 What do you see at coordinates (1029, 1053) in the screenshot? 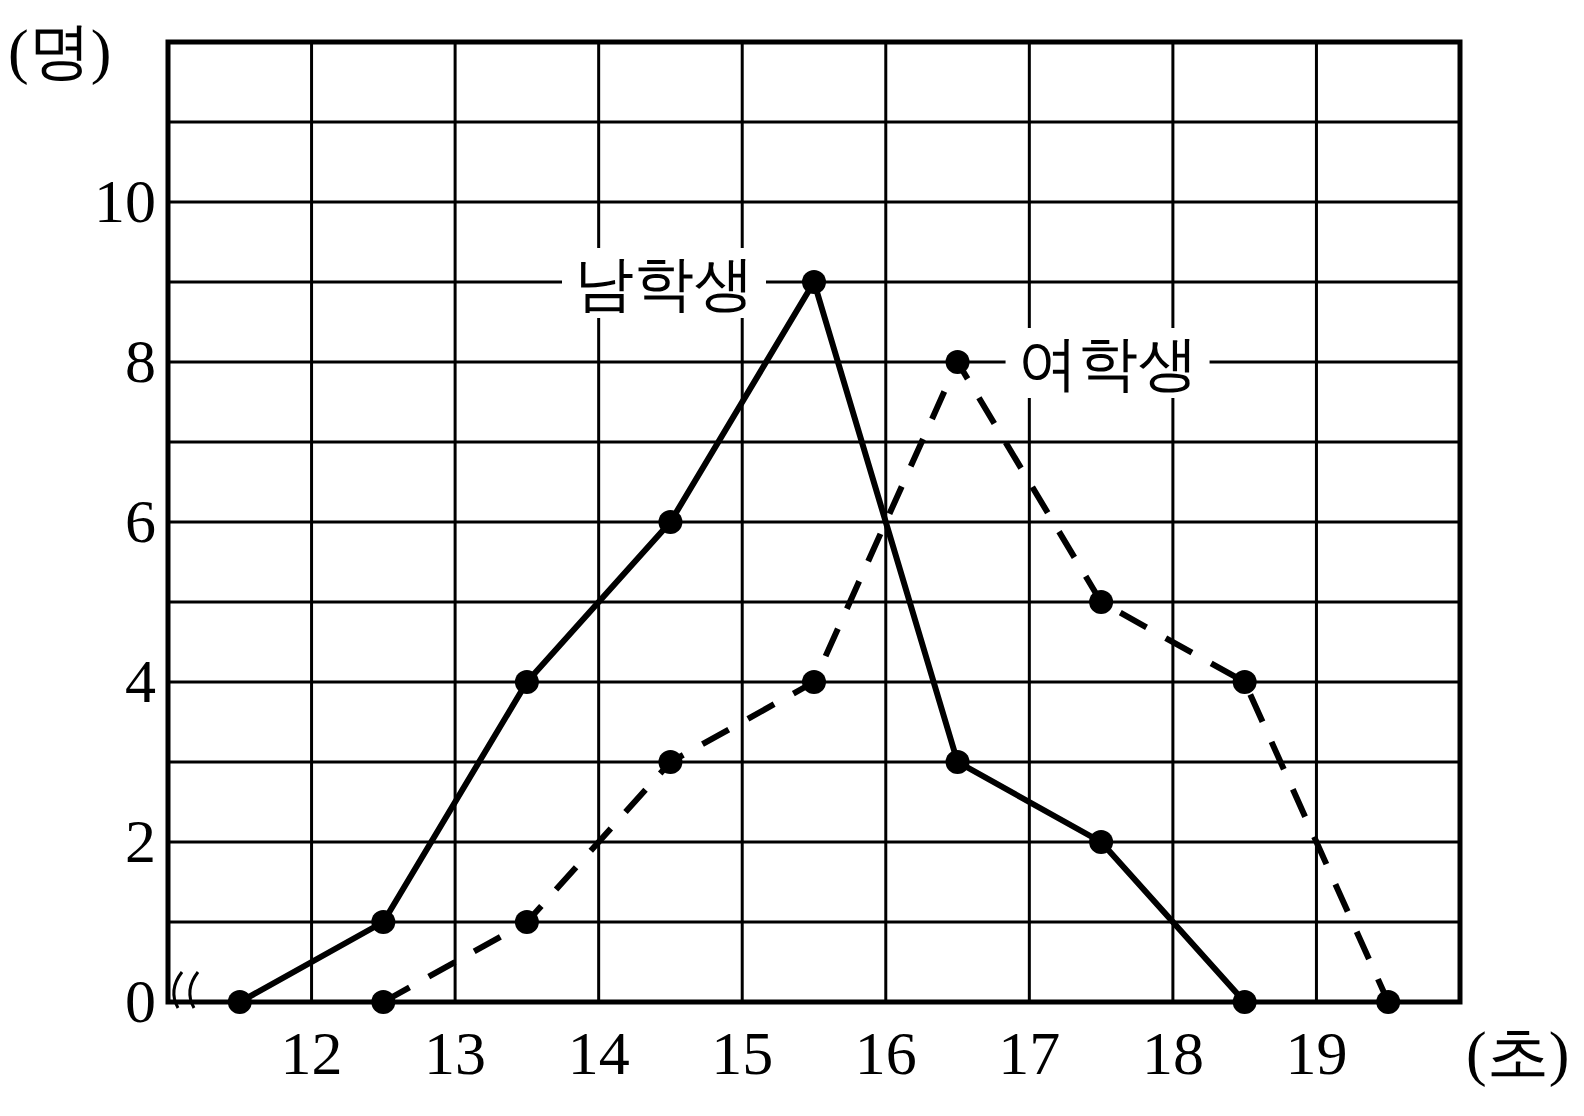
I see `x-tick-label: 17` at bounding box center [1029, 1053].